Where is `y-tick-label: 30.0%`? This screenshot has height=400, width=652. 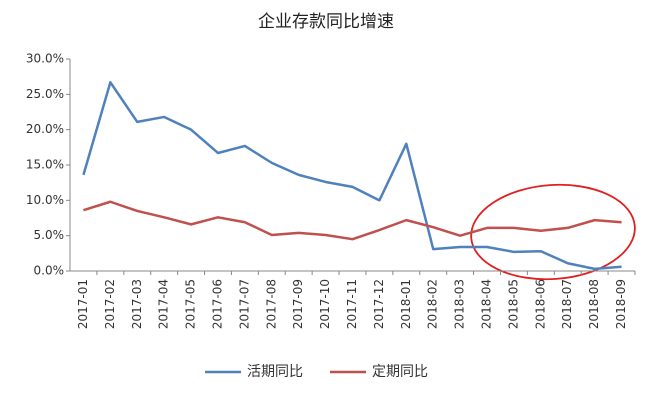 y-tick-label: 30.0% is located at coordinates (45, 59).